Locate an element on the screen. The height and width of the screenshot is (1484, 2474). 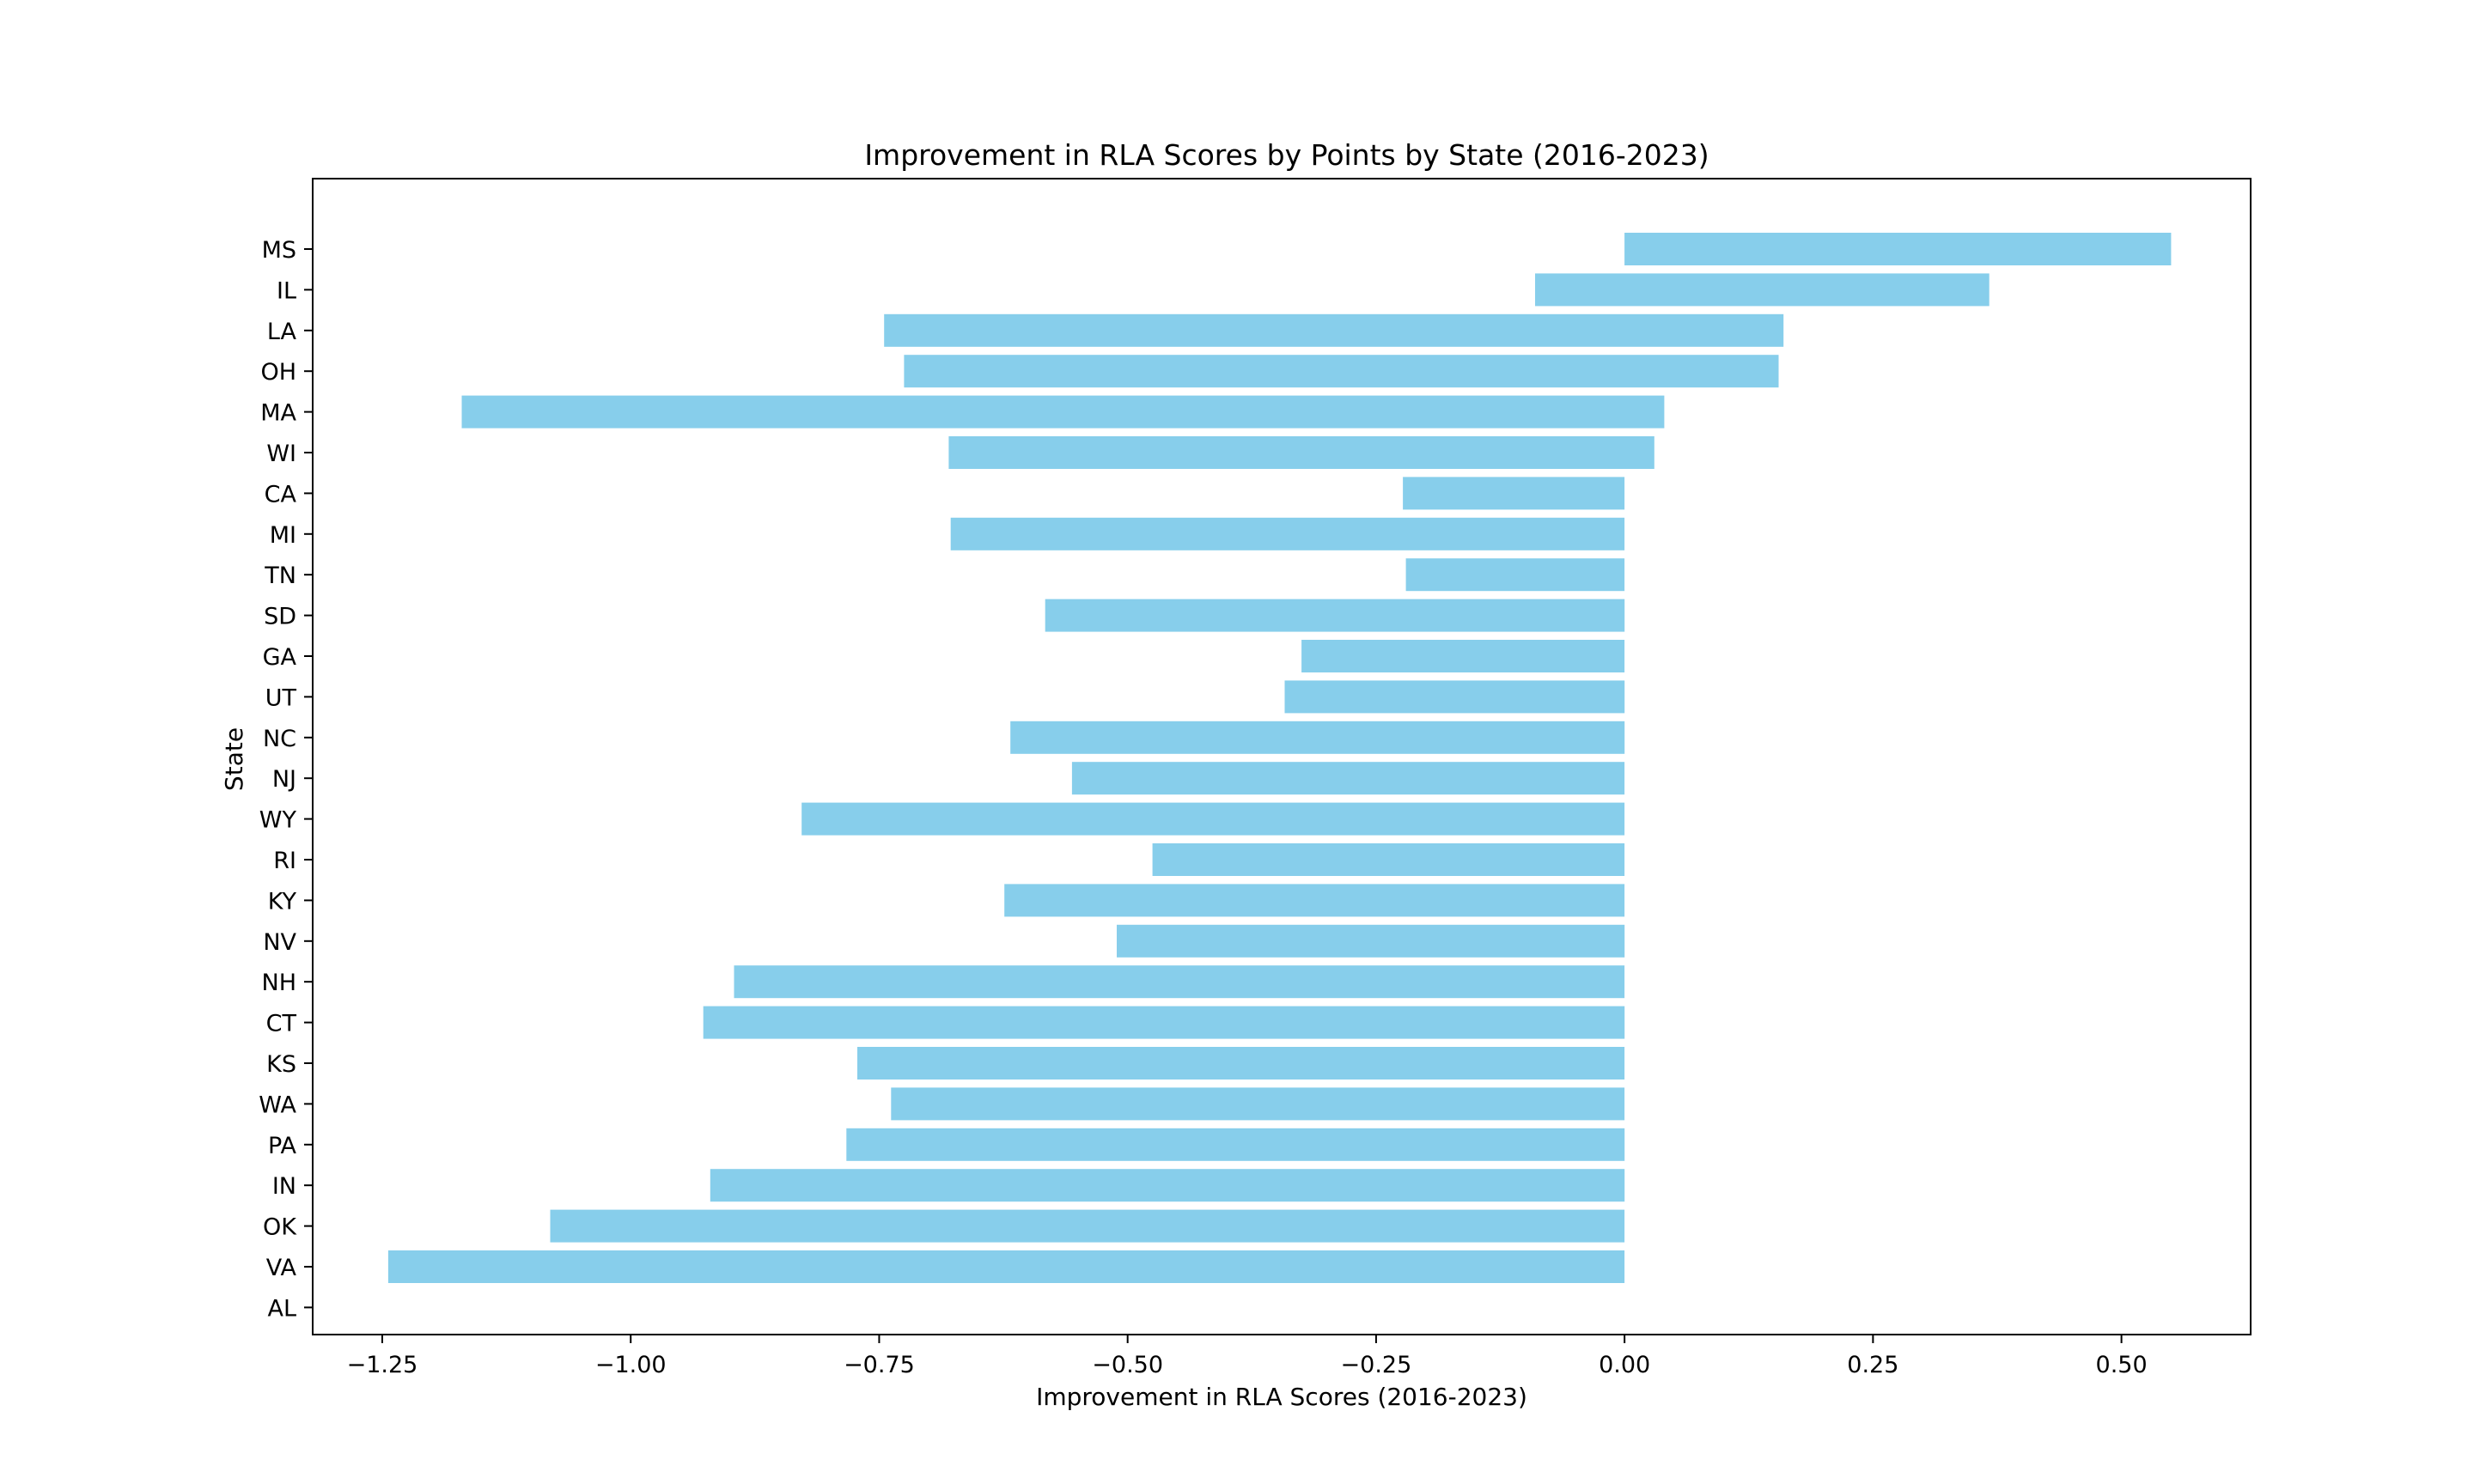
bar-ga is located at coordinates (1463, 656).